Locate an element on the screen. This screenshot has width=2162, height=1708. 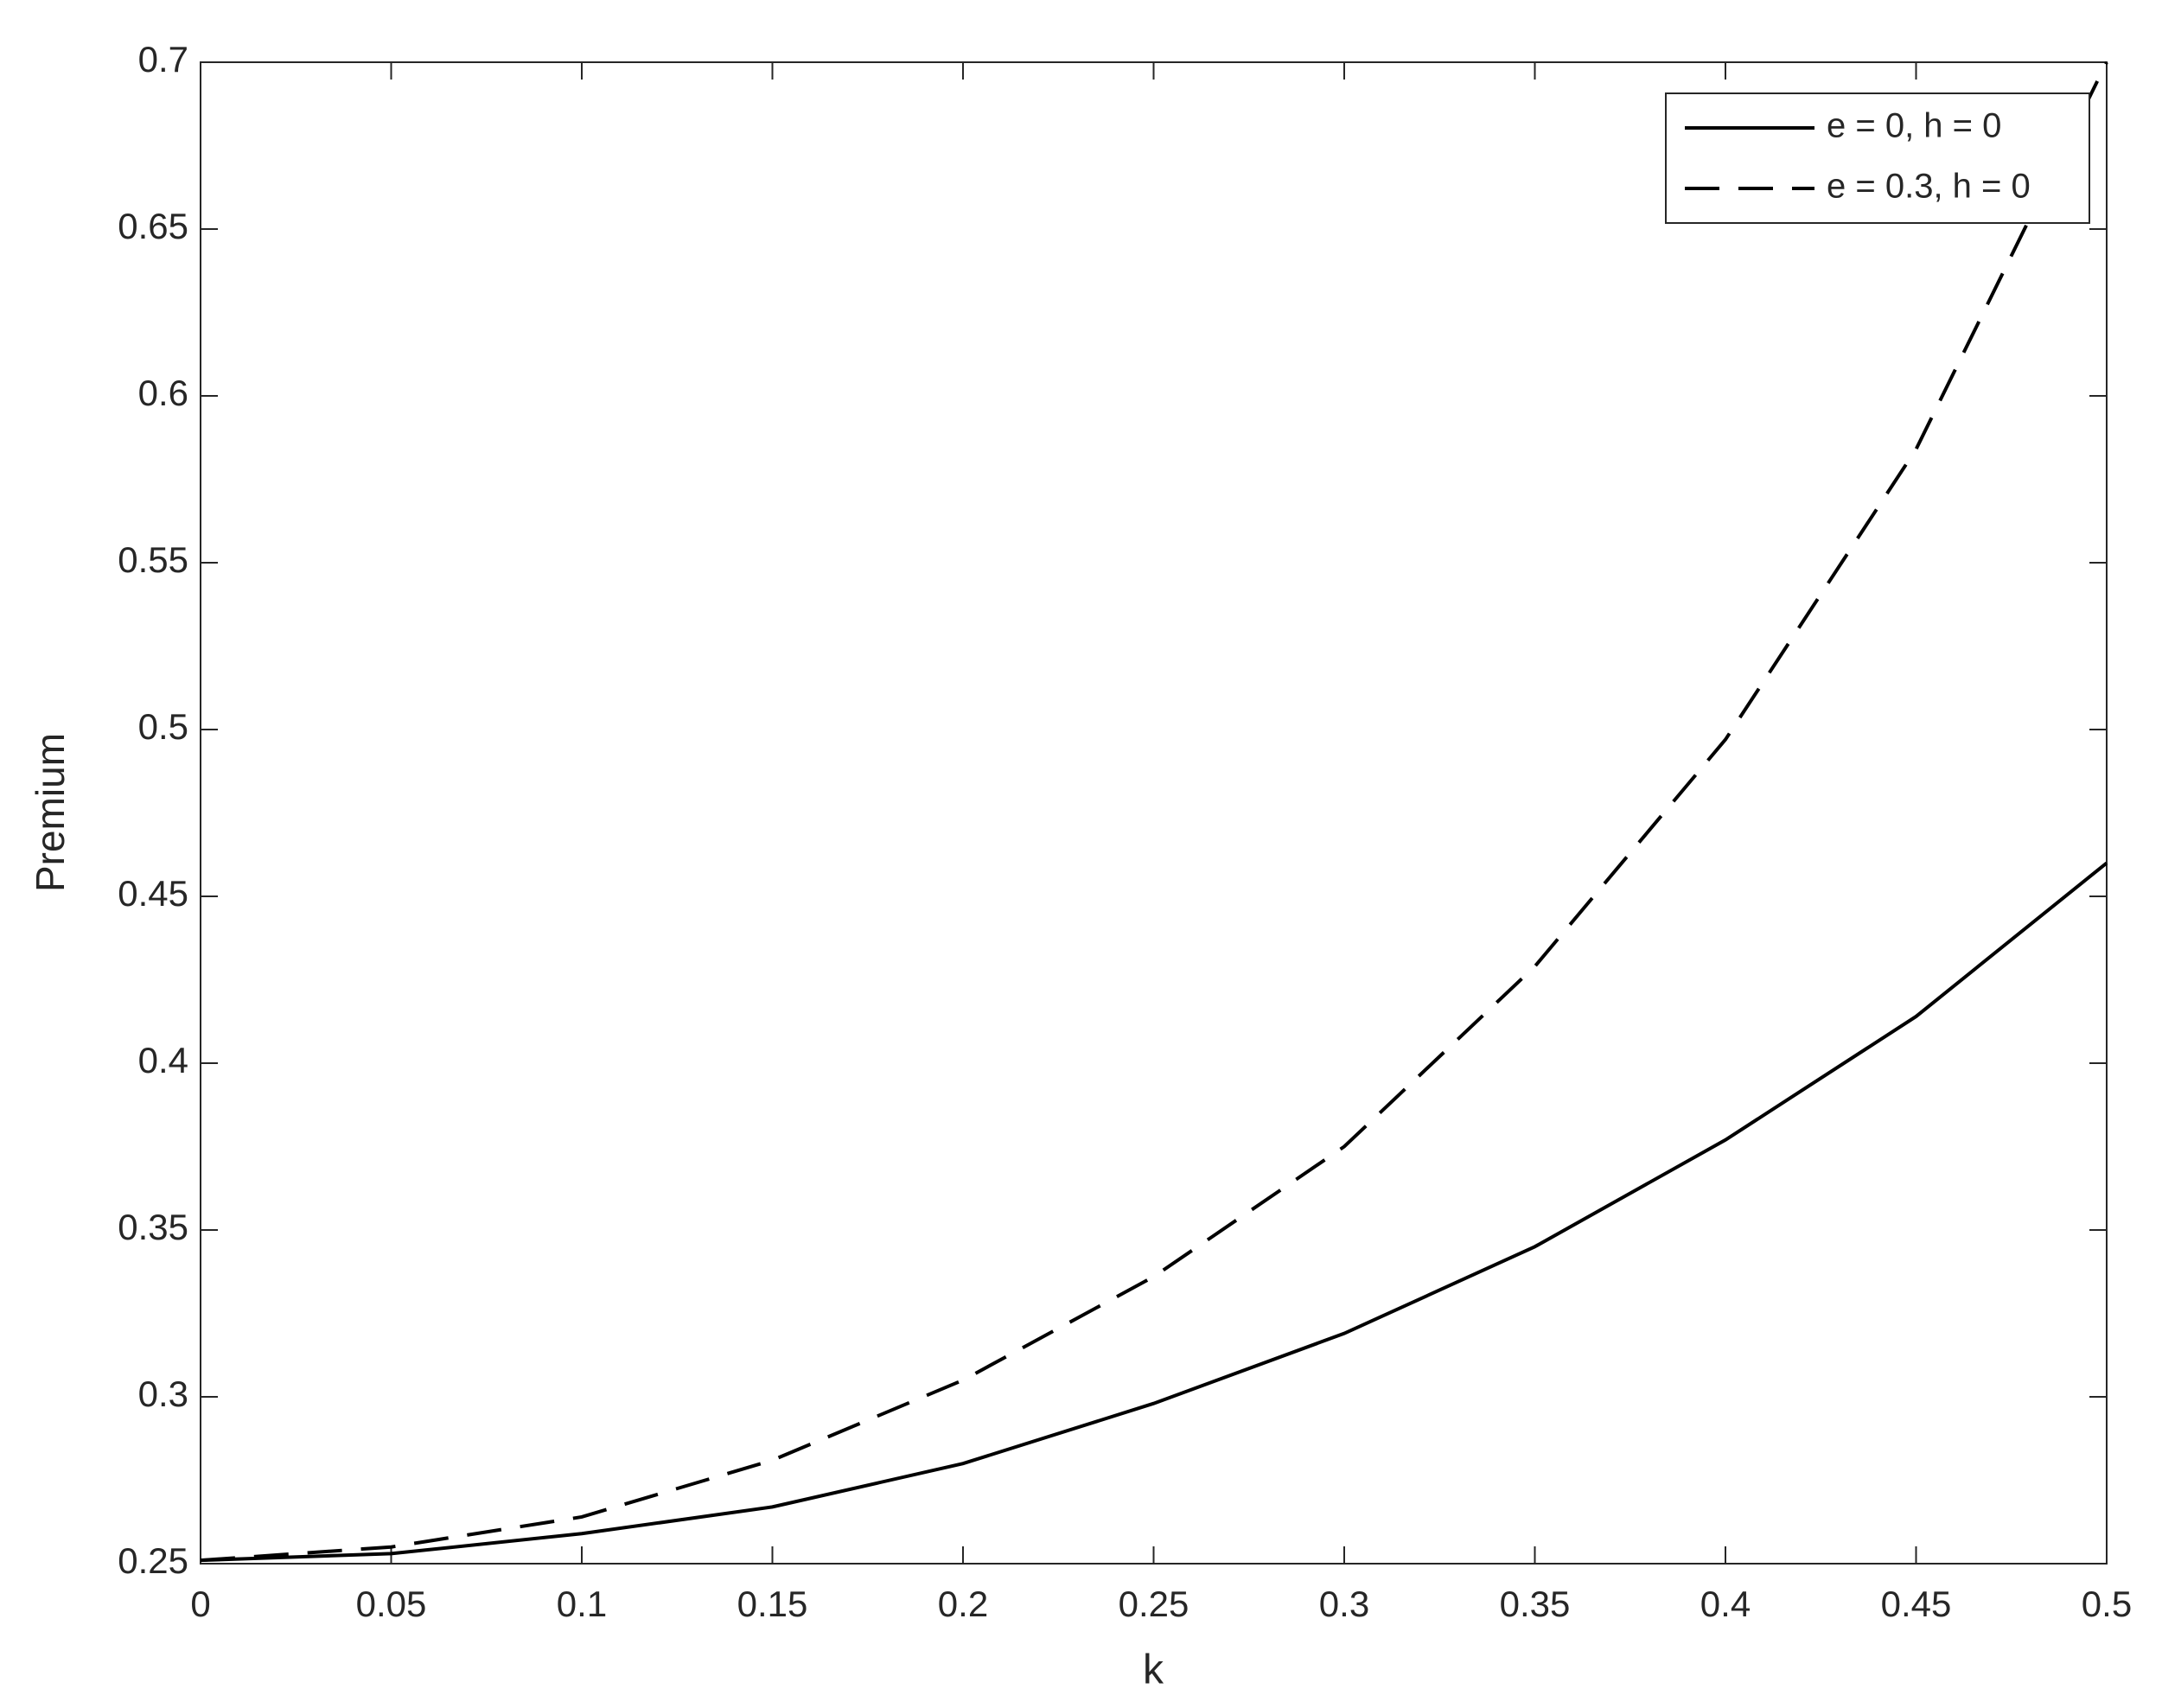
x-tick-label: 0.4 is located at coordinates (1725, 1604).